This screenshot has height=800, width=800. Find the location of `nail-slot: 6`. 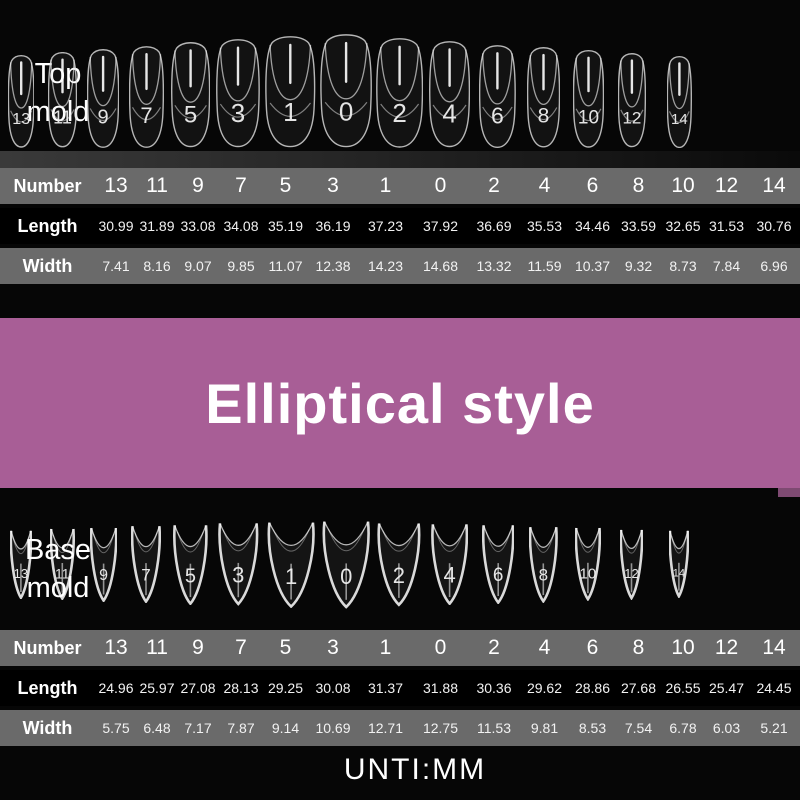

nail-slot: 6 is located at coordinates (497, 563).